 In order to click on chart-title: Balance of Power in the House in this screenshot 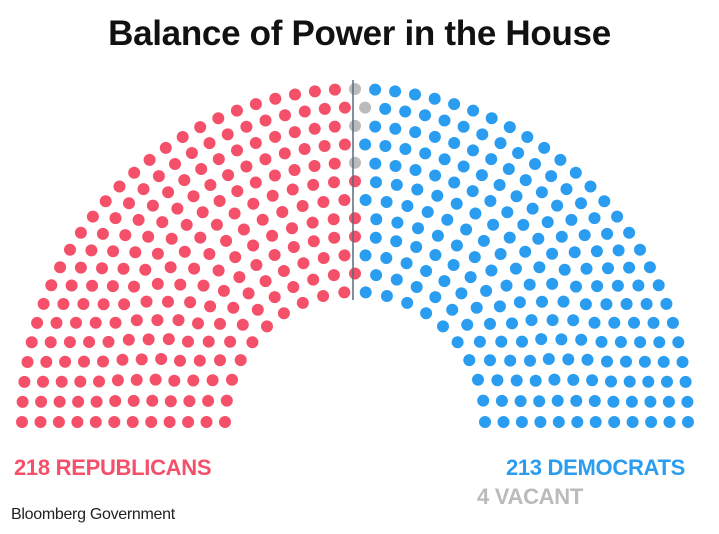, I will do `click(359, 33)`.